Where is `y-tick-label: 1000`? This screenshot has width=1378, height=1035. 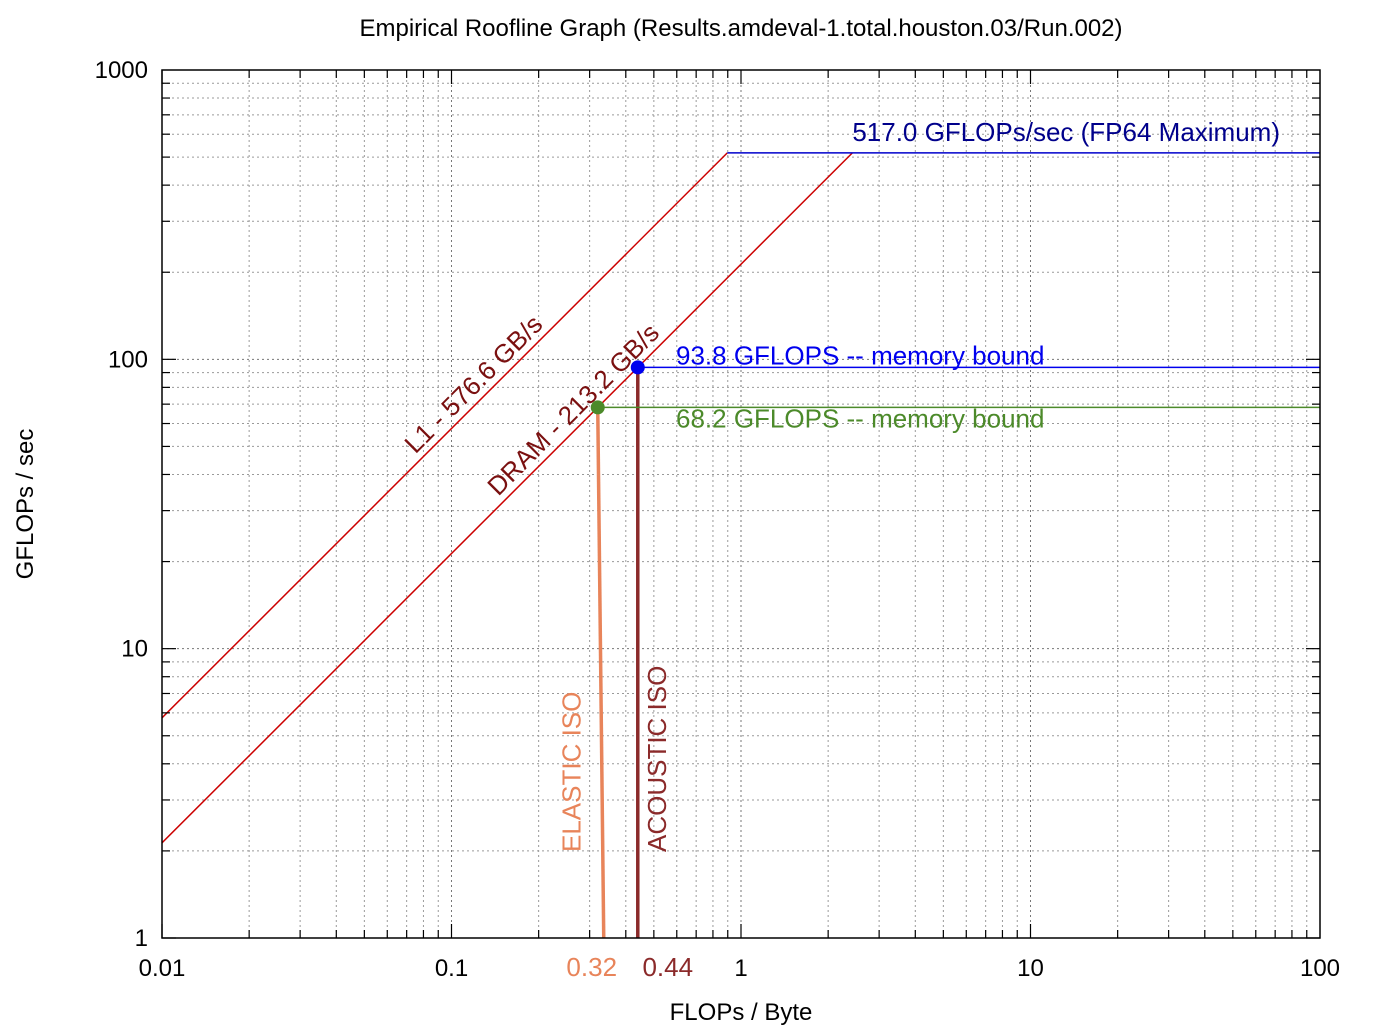 y-tick-label: 1000 is located at coordinates (121, 70).